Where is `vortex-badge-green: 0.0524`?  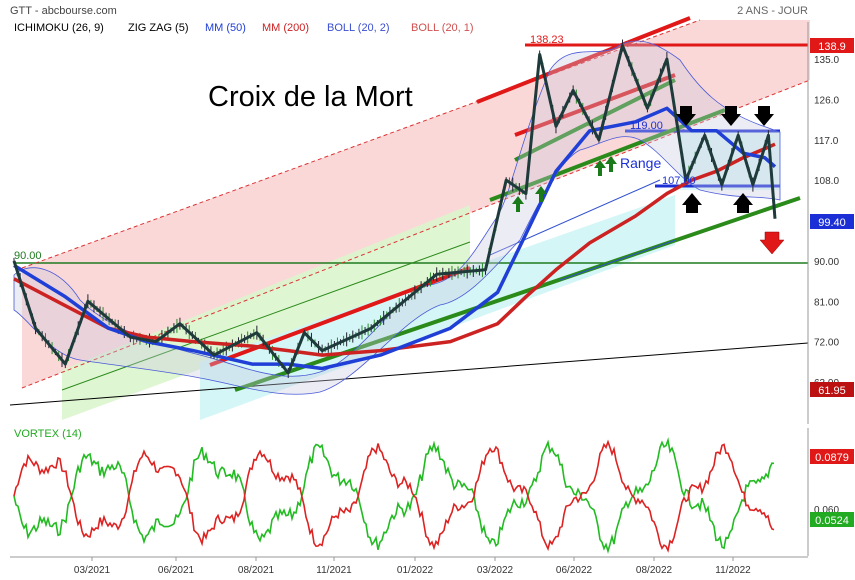
vortex-badge-green: 0.0524 is located at coordinates (832, 521).